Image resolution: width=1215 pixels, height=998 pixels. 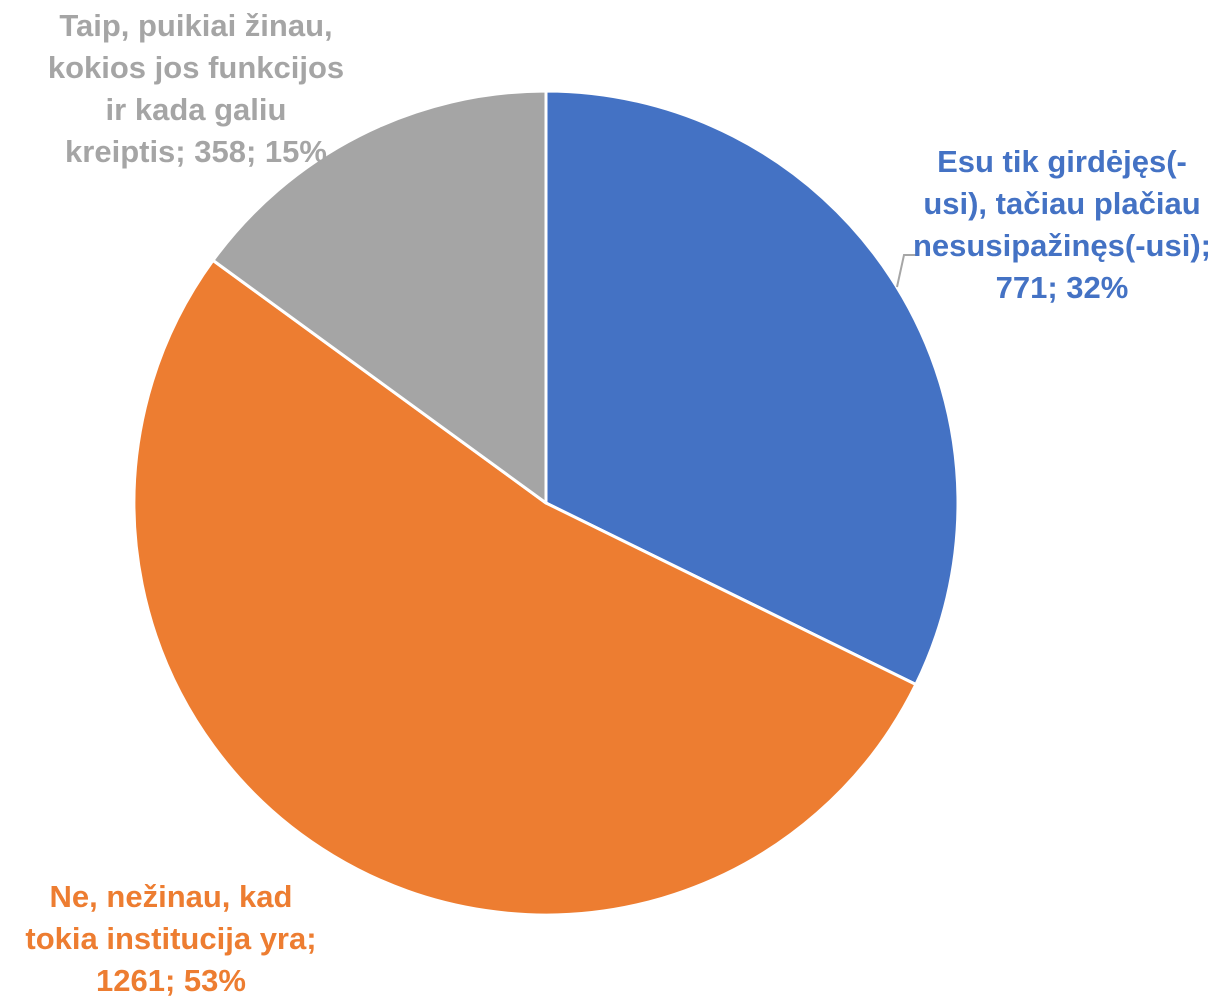 What do you see at coordinates (171, 896) in the screenshot?
I see `data-label-2-line-1: Ne, nežinau, kad` at bounding box center [171, 896].